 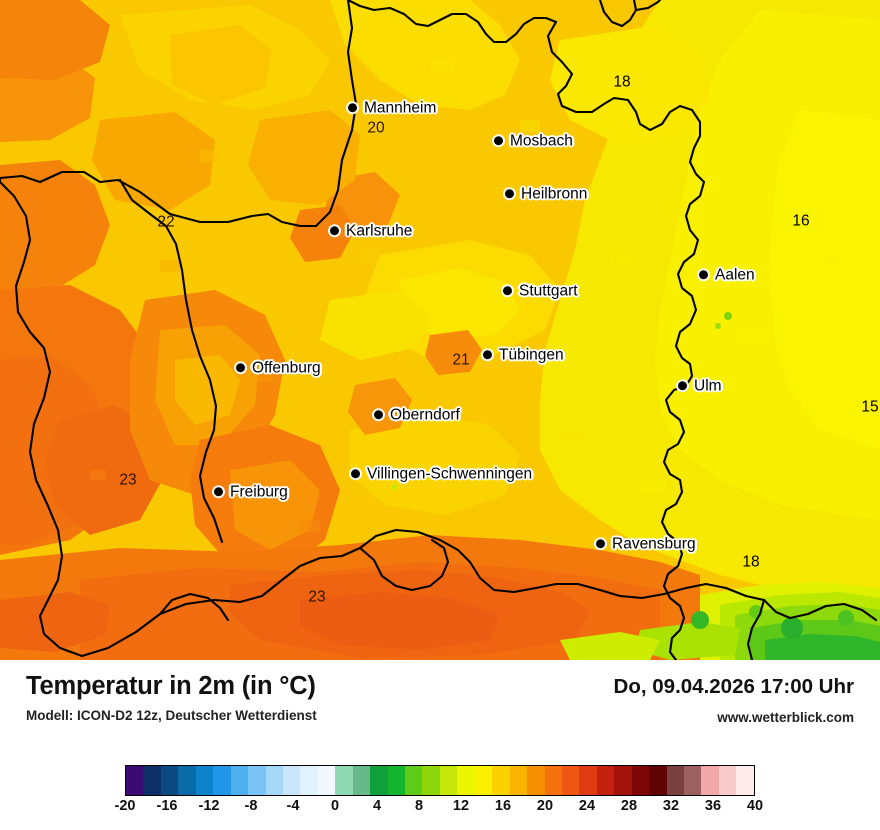 What do you see at coordinates (735, 275) in the screenshot?
I see `city-label: Aalen` at bounding box center [735, 275].